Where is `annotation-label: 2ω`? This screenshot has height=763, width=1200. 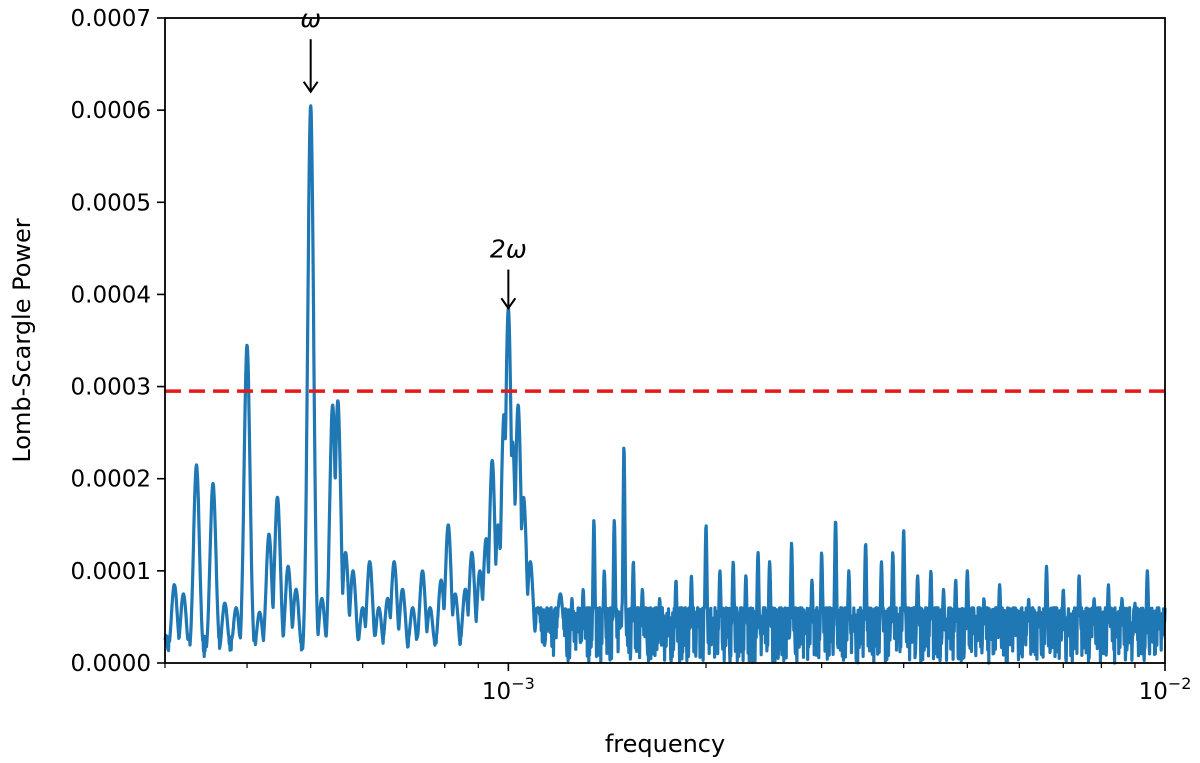
annotation-label: 2ω is located at coordinates (508, 249).